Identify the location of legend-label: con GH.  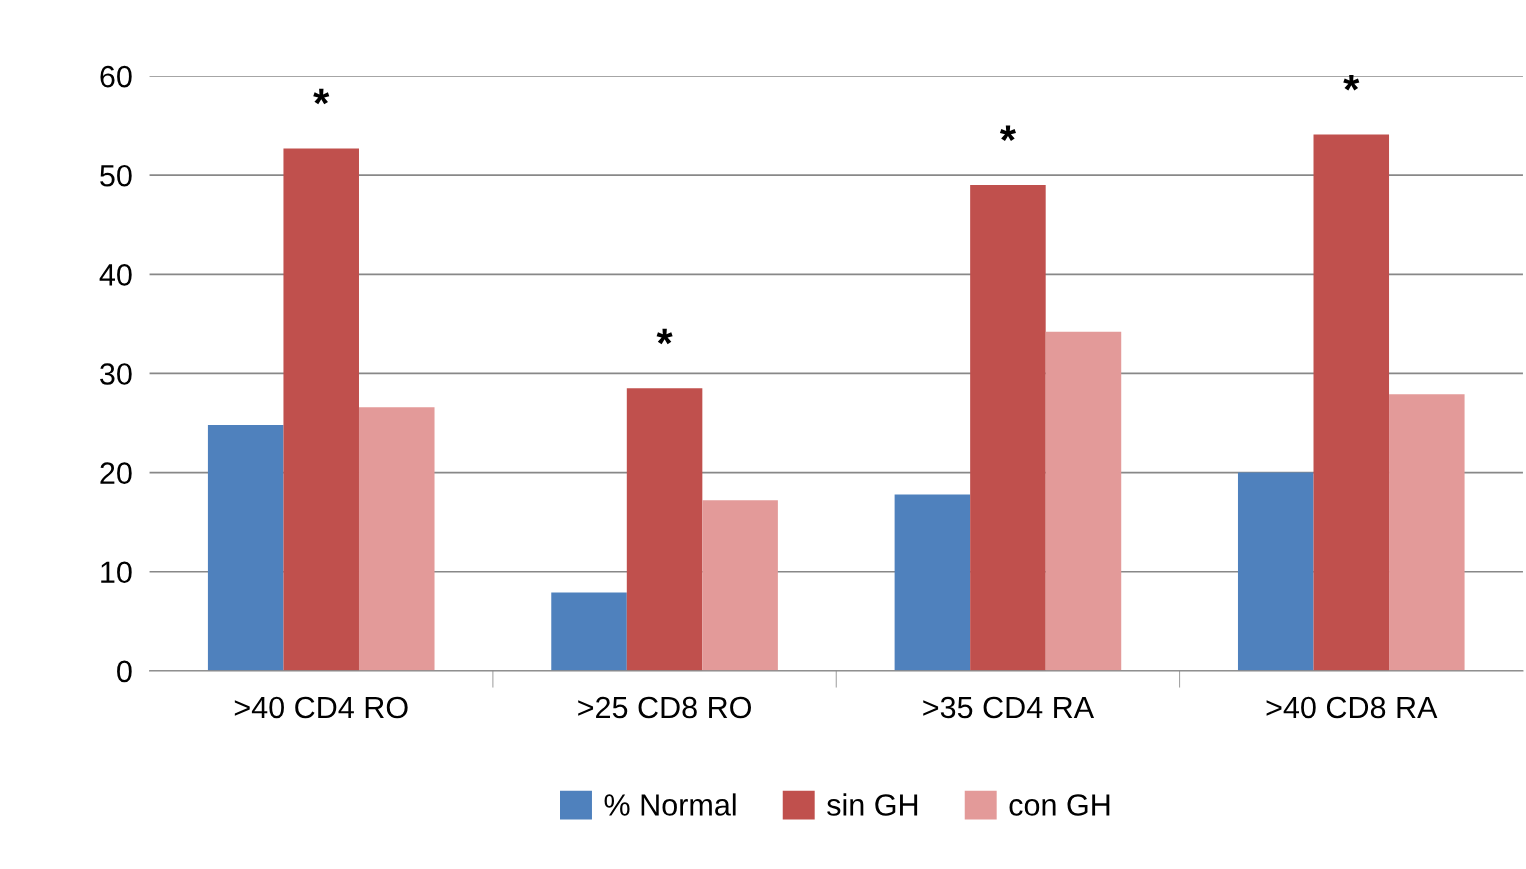
(1059, 805).